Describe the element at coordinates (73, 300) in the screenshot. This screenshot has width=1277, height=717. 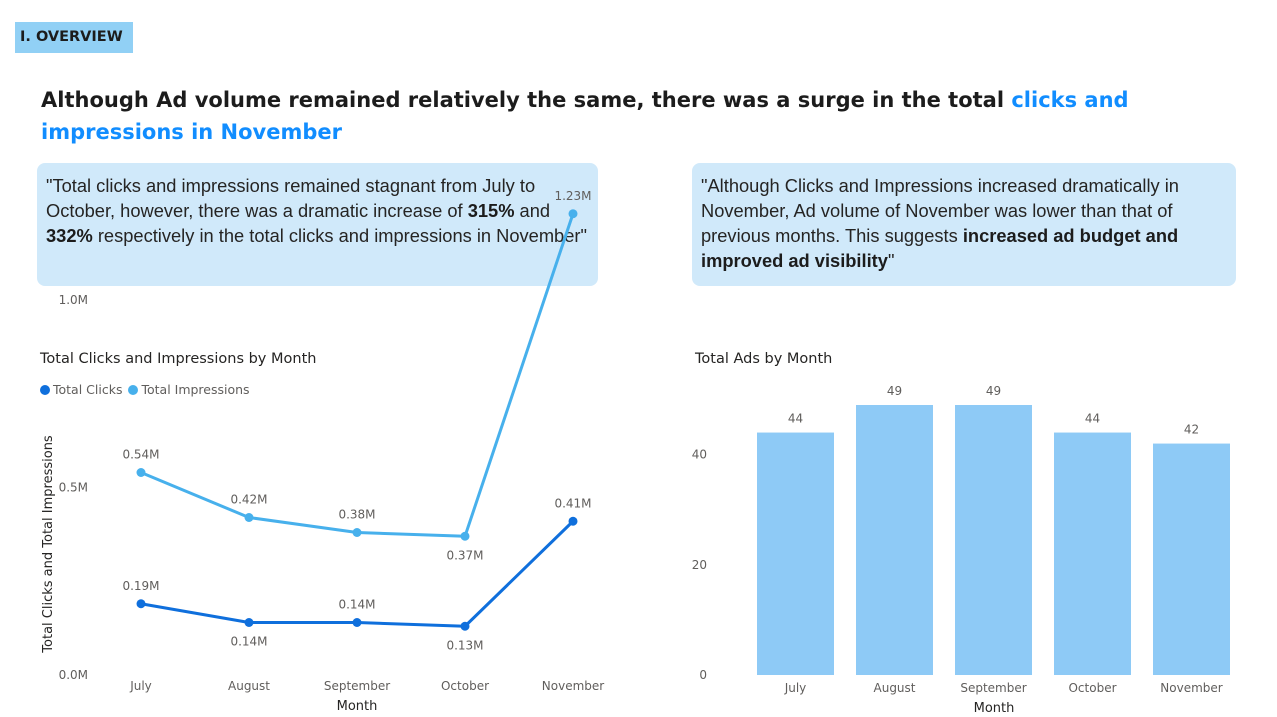
I see `y-tick-label: 1.0M` at that location.